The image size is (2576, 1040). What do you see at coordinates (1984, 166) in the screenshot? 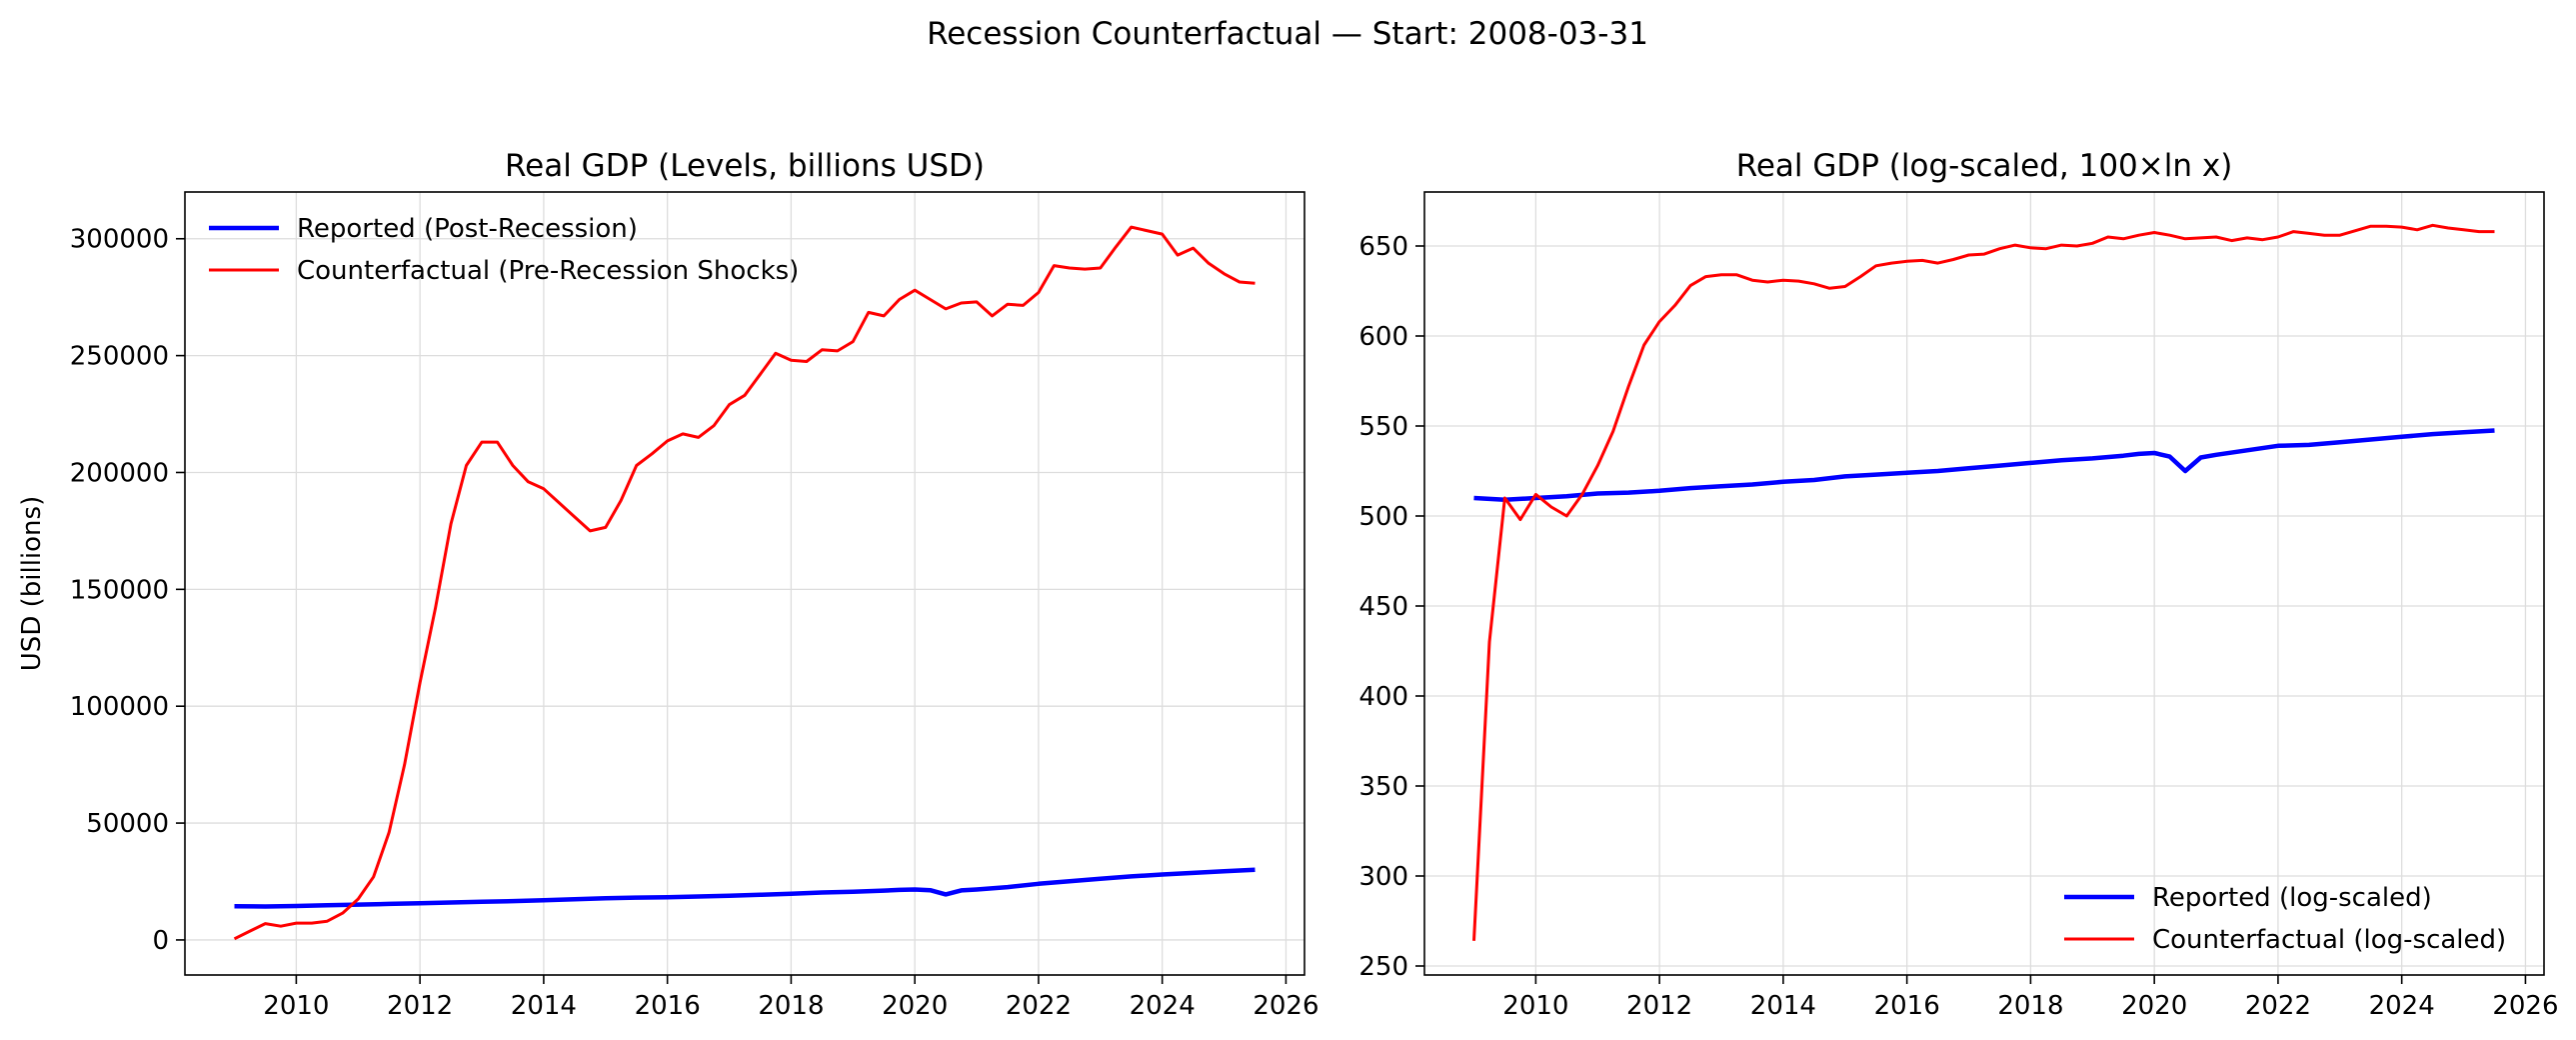
I see `log-chart-title: Real GDP (log-scaled, 100×ln x)` at bounding box center [1984, 166].